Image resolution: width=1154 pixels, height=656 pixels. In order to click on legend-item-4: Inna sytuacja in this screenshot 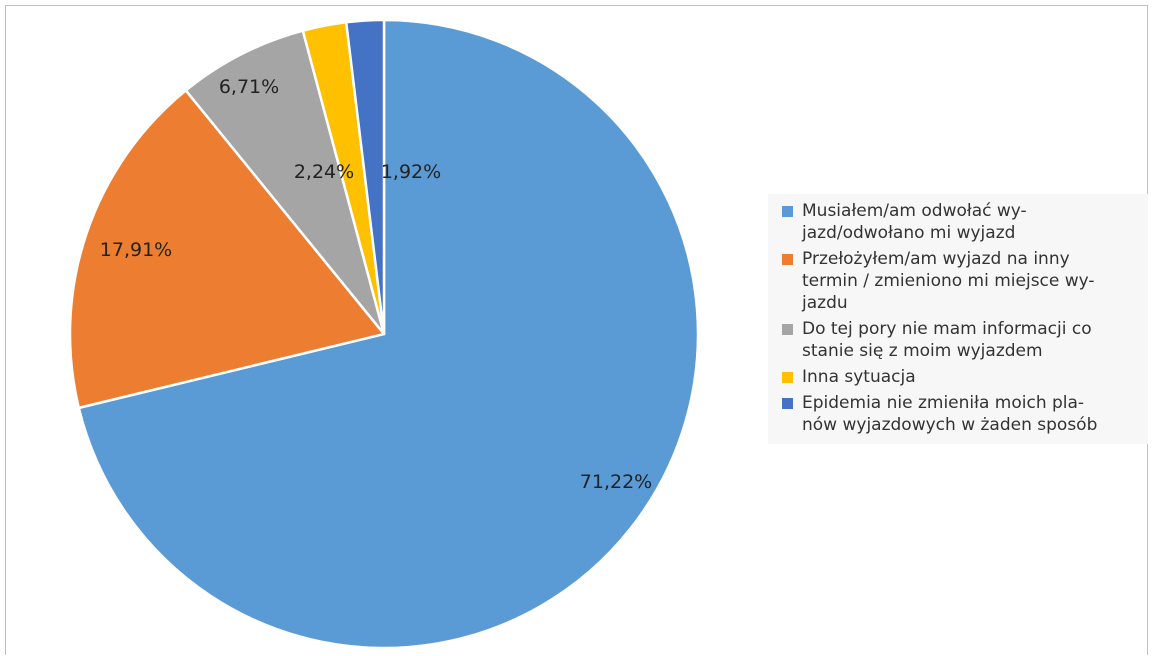, I will do `click(959, 377)`.